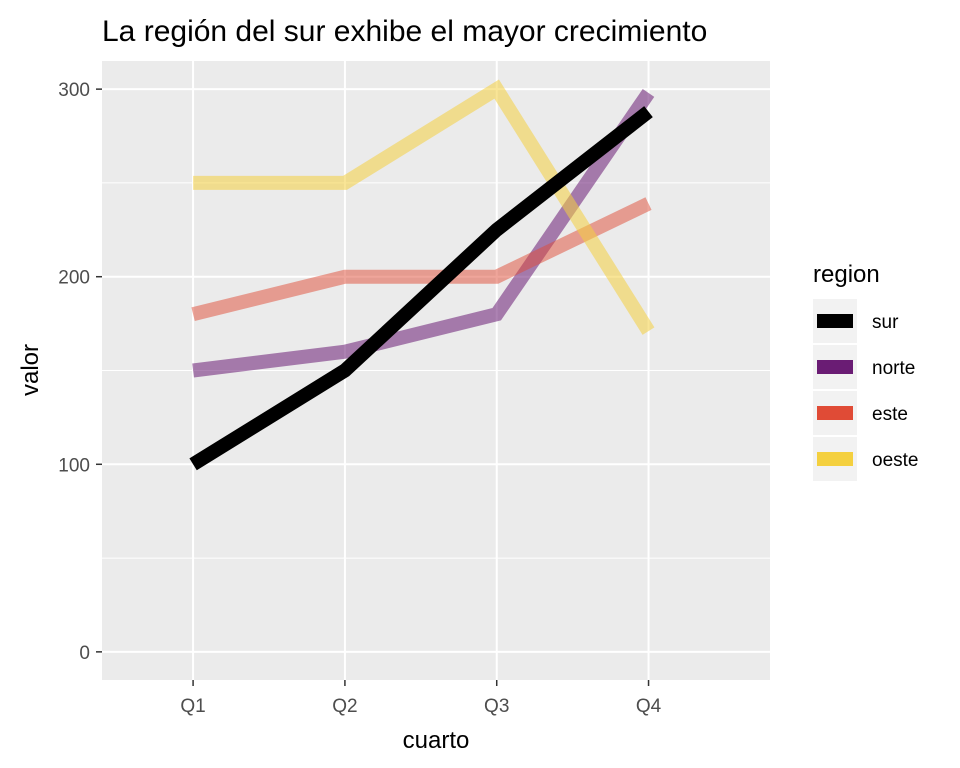  I want to click on x-axis-title: cuarto, so click(436, 740).